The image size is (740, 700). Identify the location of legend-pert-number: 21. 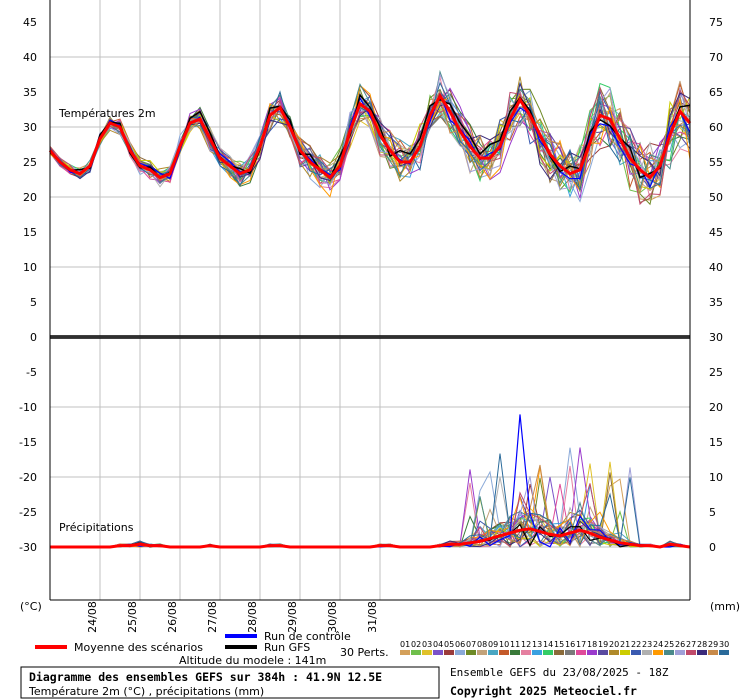
(625, 644).